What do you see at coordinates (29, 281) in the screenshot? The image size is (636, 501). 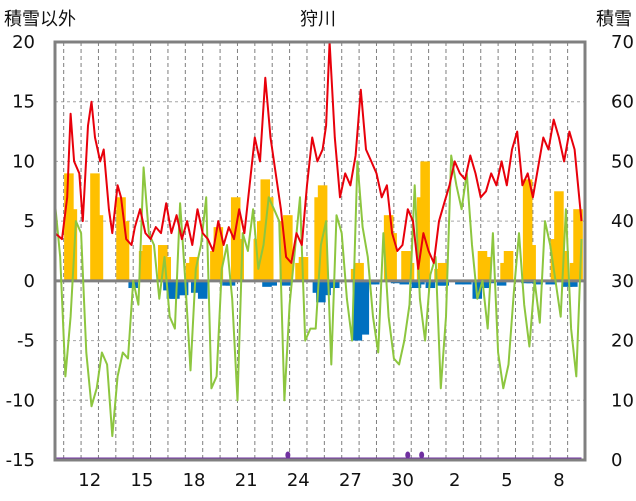 I see `left-tick-label: 0` at bounding box center [29, 281].